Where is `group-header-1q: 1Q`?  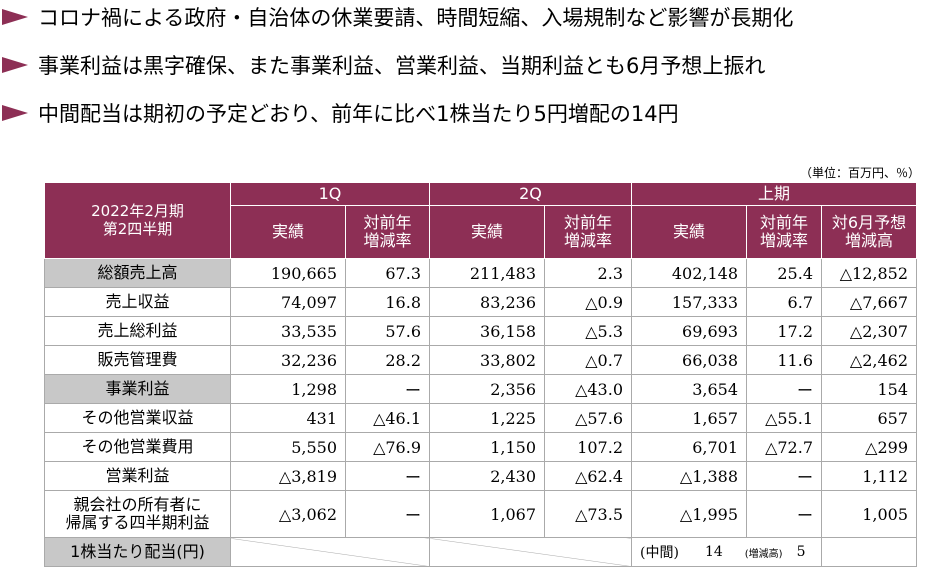
group-header-1q: 1Q is located at coordinates (330, 194).